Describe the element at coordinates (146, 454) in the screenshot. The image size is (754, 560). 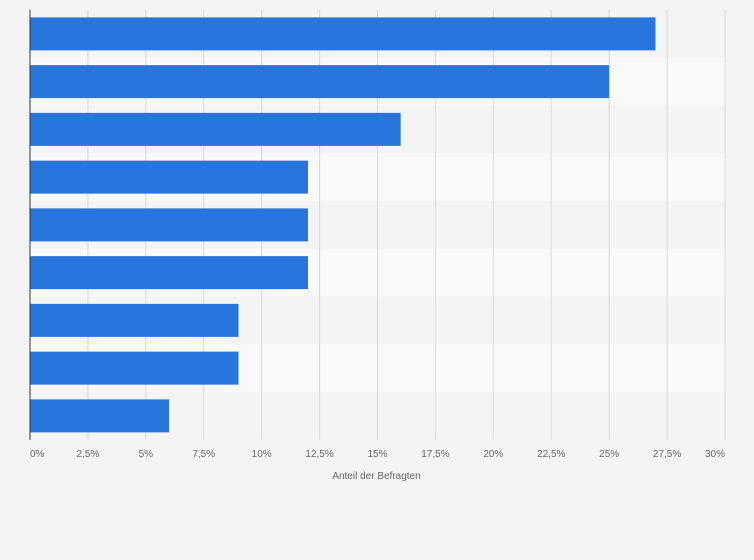
I see `x-tick-label: 5%` at that location.